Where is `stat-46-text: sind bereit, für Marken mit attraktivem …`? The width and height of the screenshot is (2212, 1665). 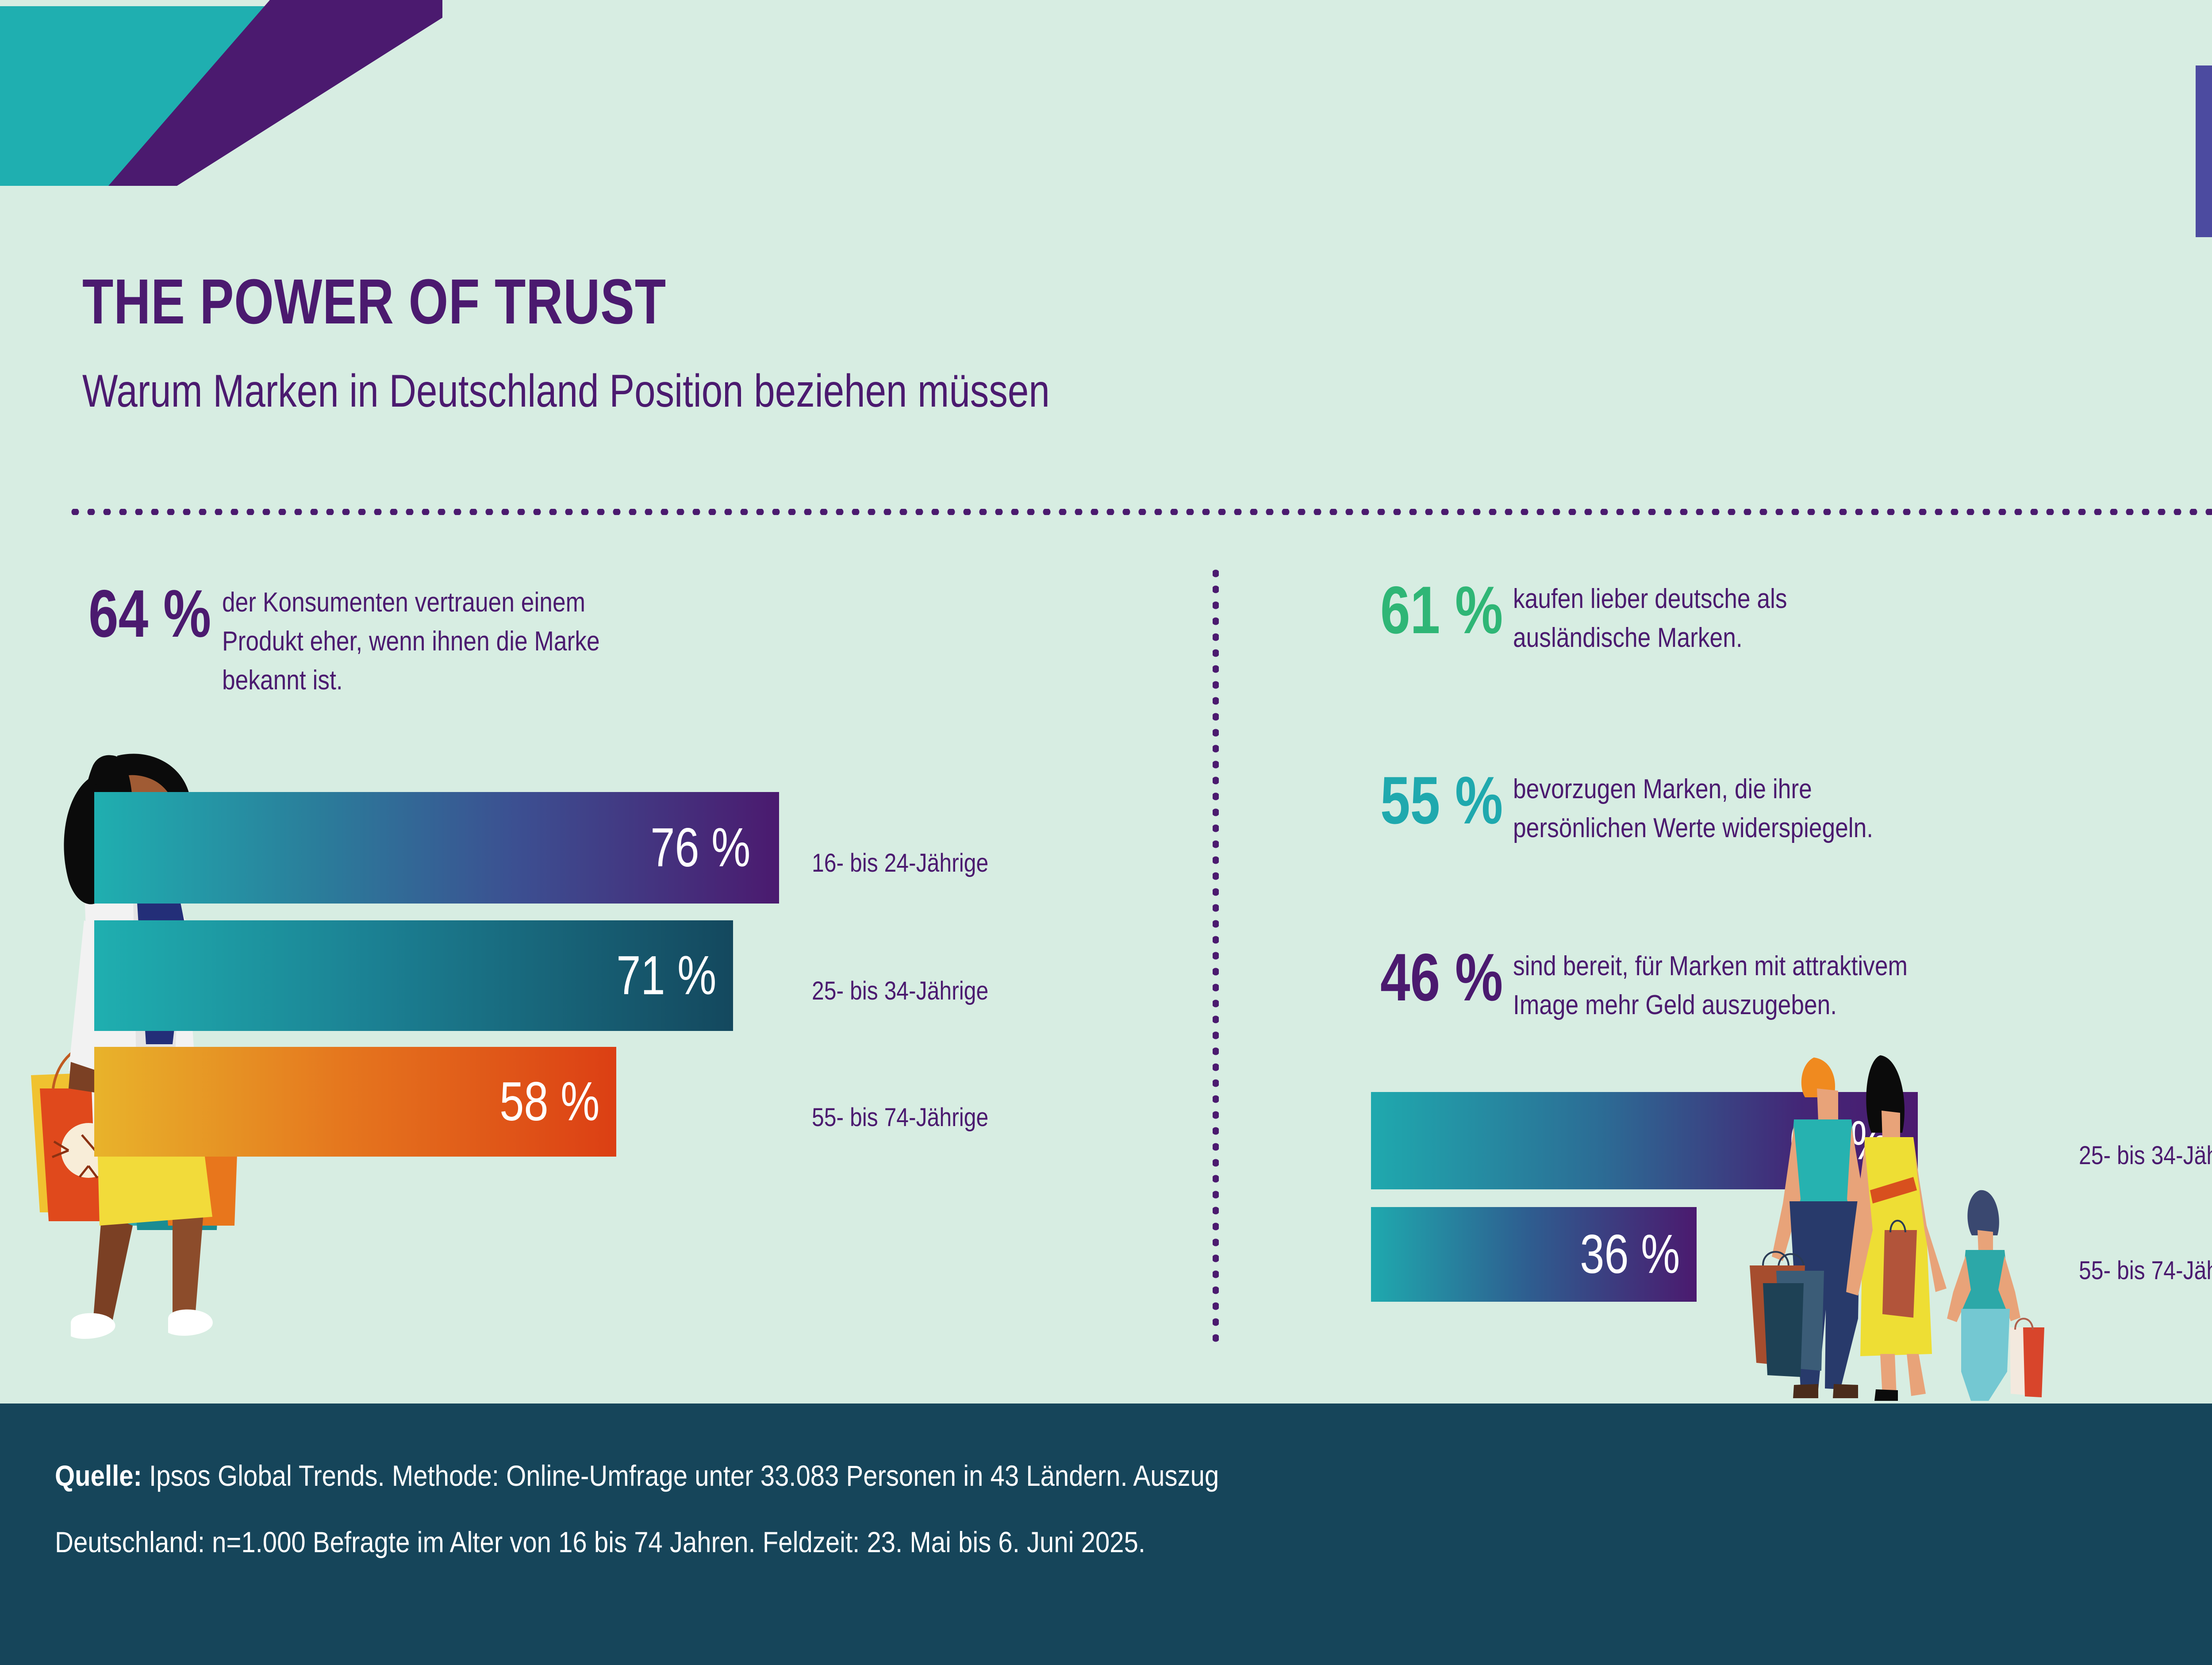 stat-46-text: sind bereit, für Marken mit attraktivem … is located at coordinates (1711, 986).